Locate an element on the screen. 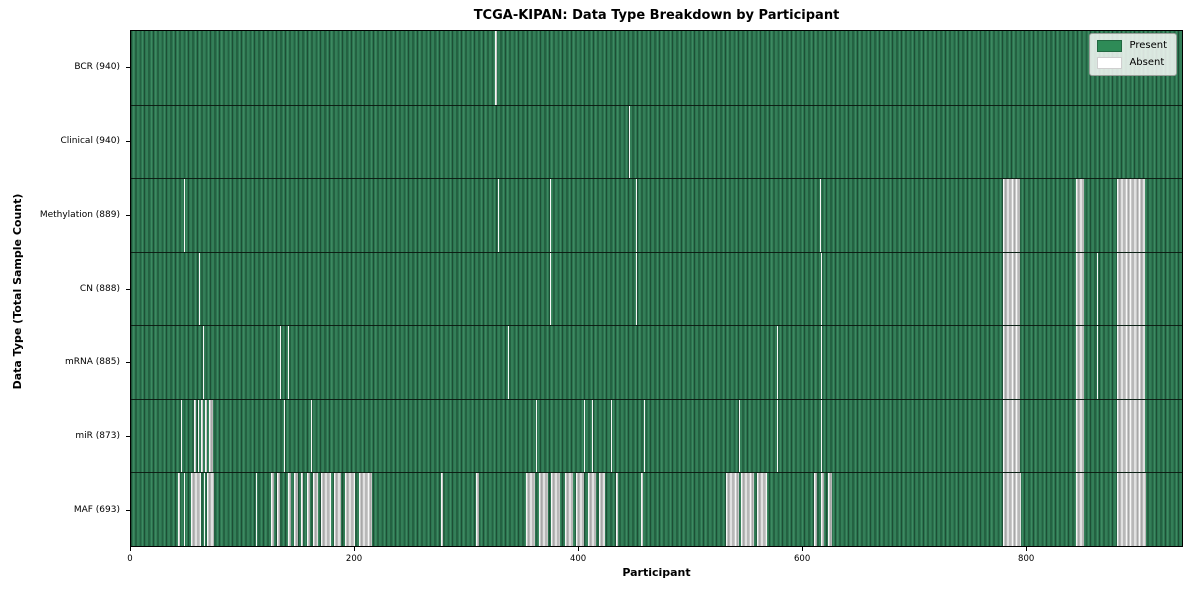  row-cn is located at coordinates (656, 288).